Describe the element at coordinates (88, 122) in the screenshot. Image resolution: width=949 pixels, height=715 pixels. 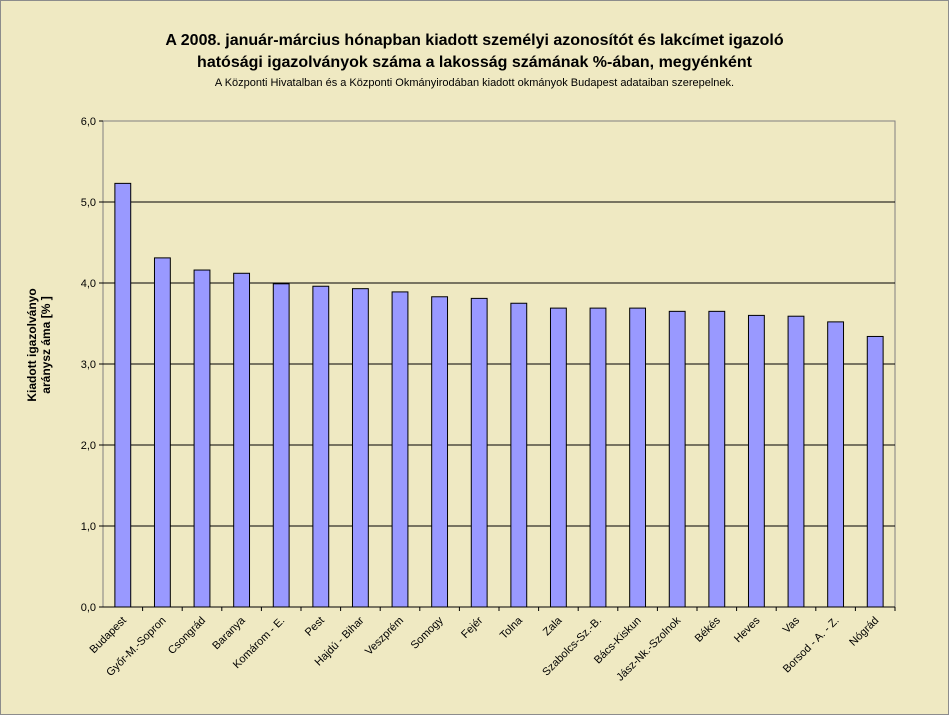
I see `y-tick-label: 6,0` at that location.